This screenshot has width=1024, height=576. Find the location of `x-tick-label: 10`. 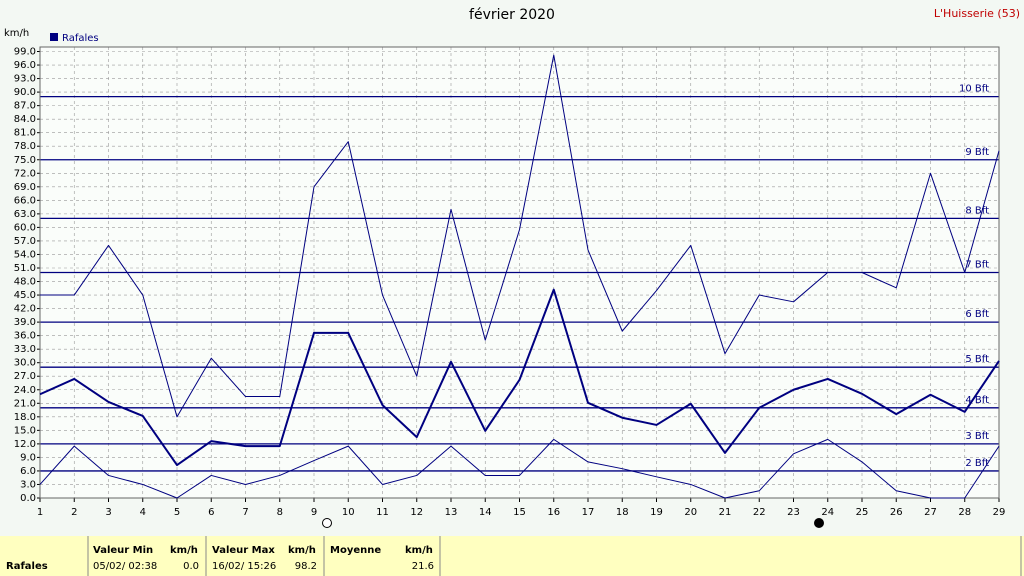

x-tick-label: 10 is located at coordinates (348, 512).